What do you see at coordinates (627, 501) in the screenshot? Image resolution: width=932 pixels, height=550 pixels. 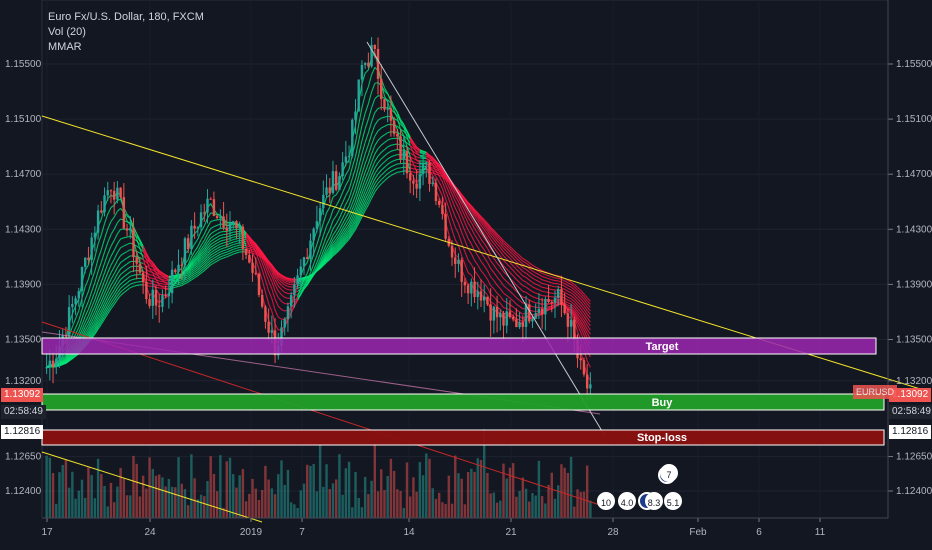 I see `event-icon-2: 4.0` at bounding box center [627, 501].